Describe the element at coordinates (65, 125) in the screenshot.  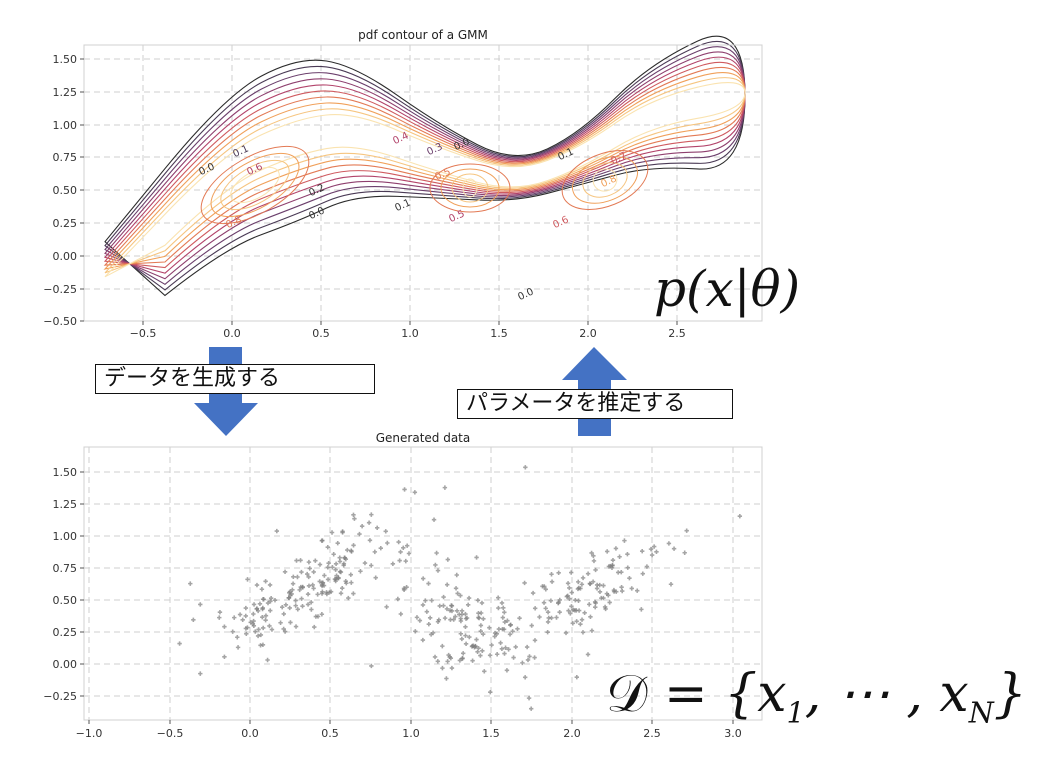
I see `top-y-tick-label: 1.00` at that location.